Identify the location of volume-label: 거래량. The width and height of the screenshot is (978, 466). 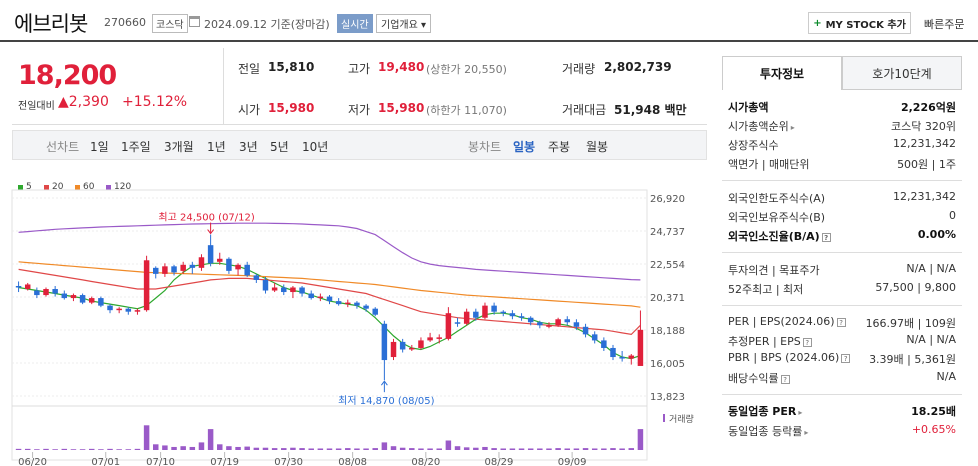
(681, 419).